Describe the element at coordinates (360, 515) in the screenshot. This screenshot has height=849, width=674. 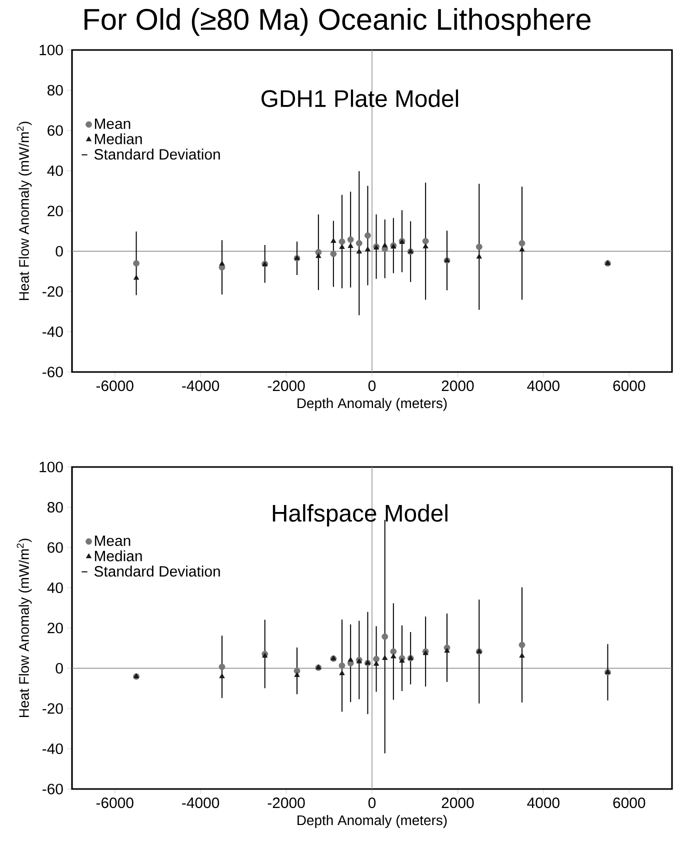
I see `text: Halfspace Model` at that location.